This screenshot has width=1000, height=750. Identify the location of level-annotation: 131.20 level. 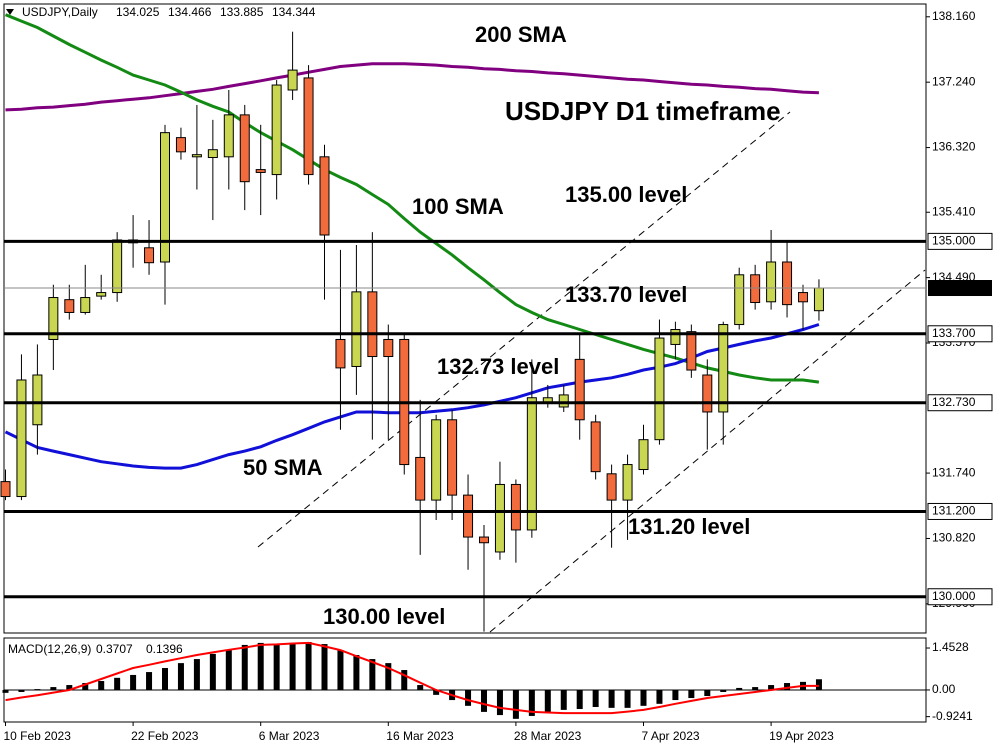
(689, 526).